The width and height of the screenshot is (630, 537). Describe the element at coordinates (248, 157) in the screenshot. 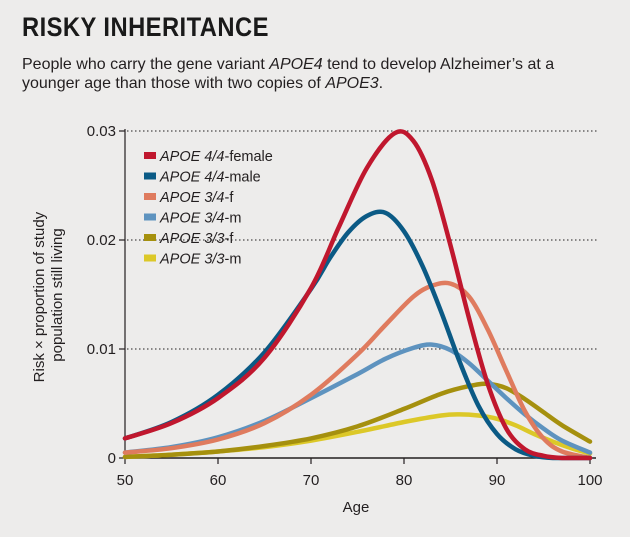

I see `legend-label-suffix: -female` at that location.